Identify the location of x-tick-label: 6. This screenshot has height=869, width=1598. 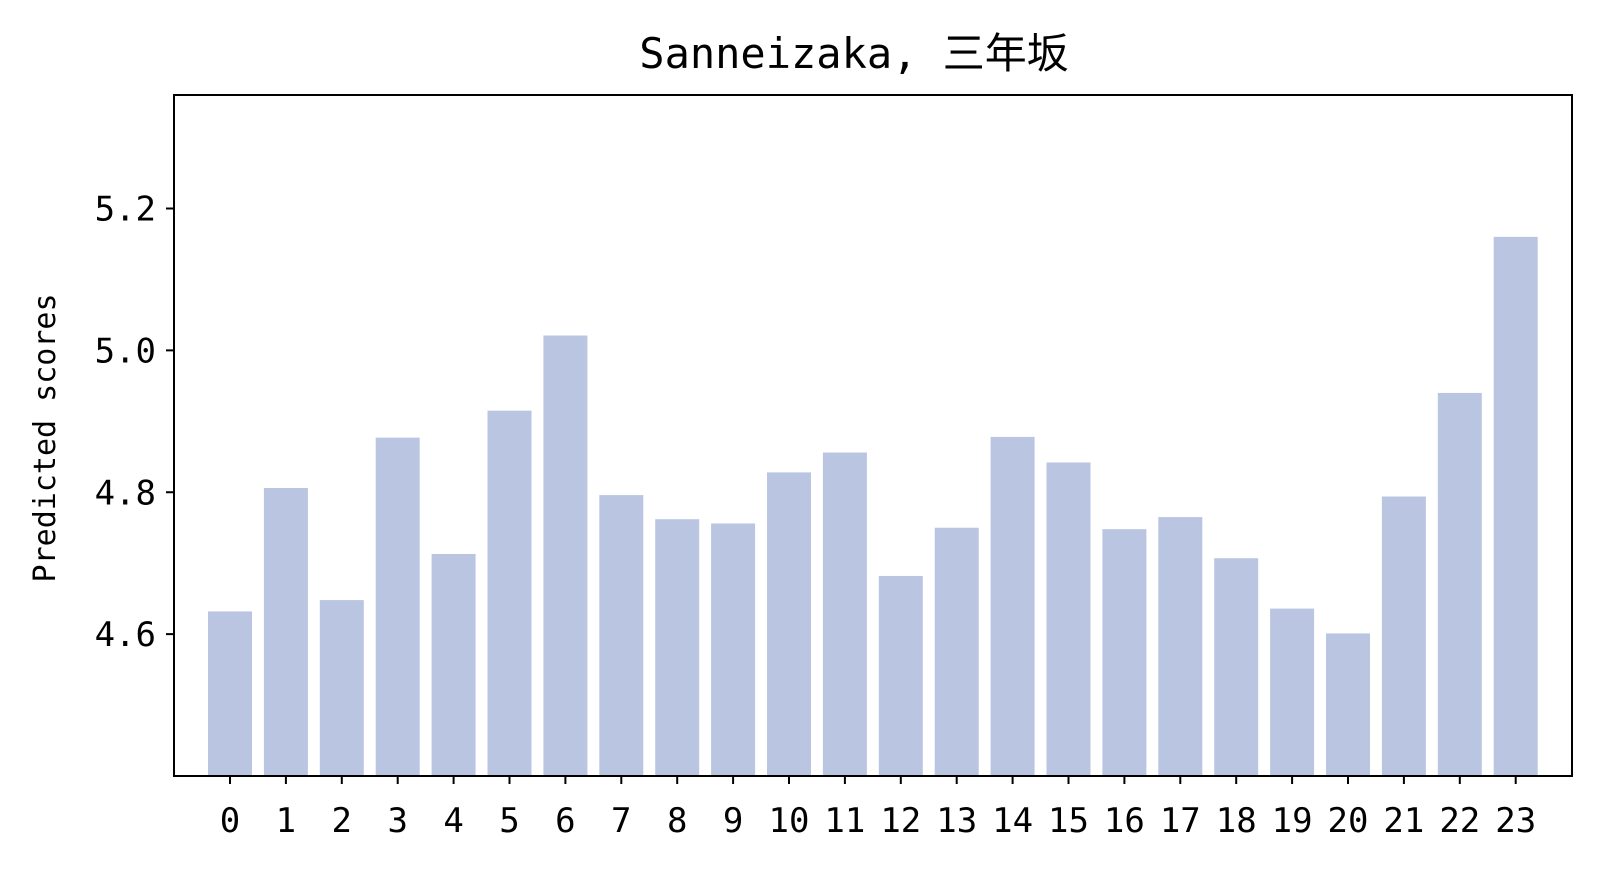
(565, 821).